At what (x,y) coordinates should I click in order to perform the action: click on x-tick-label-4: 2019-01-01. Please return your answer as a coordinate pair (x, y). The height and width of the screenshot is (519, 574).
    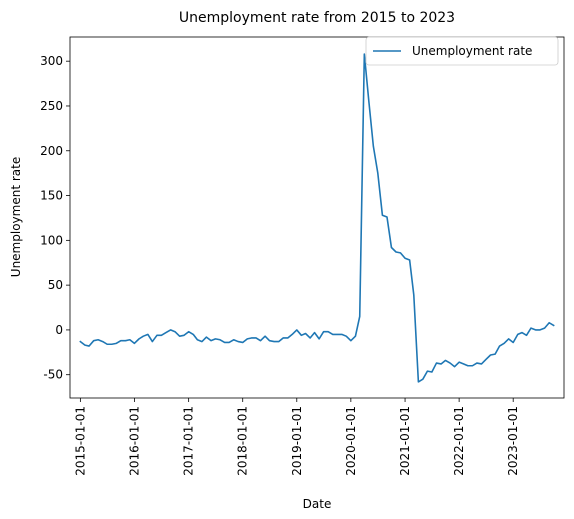
    Looking at the image, I should click on (297, 441).